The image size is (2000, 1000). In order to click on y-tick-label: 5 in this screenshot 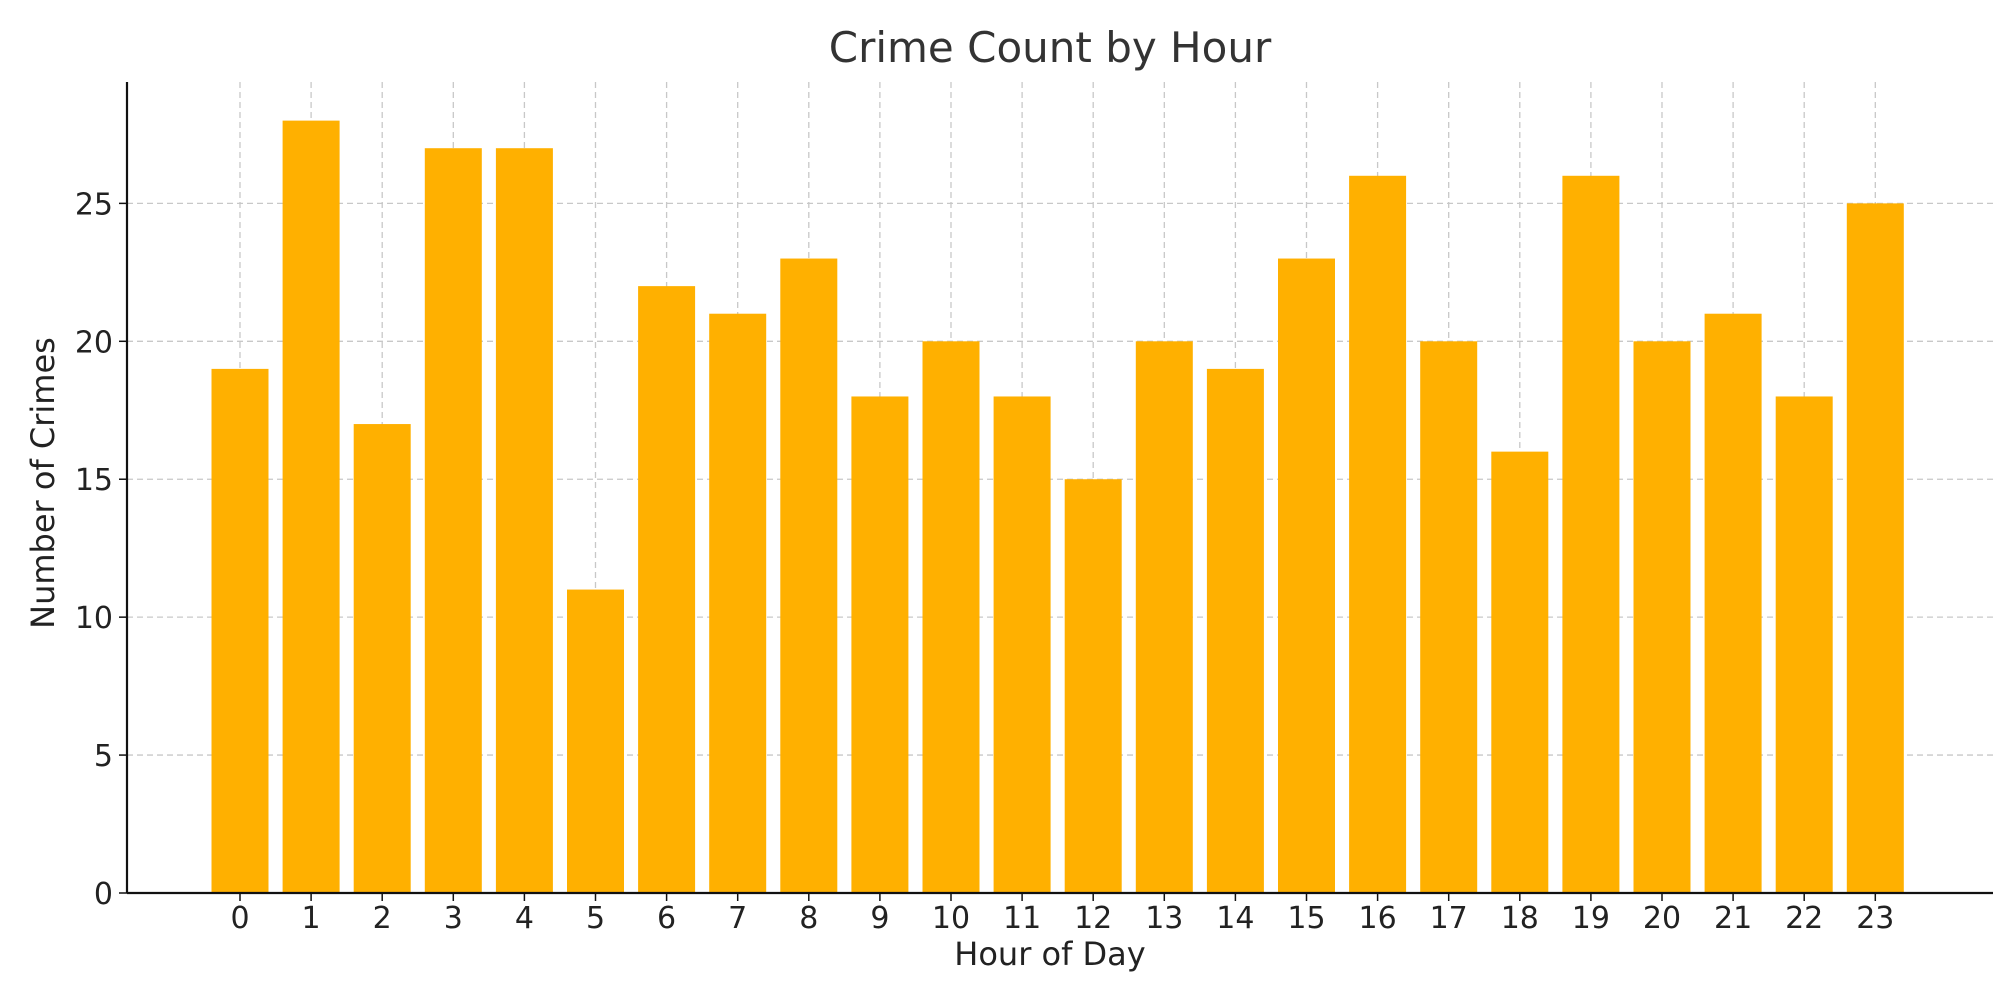, I will do `click(103, 756)`.